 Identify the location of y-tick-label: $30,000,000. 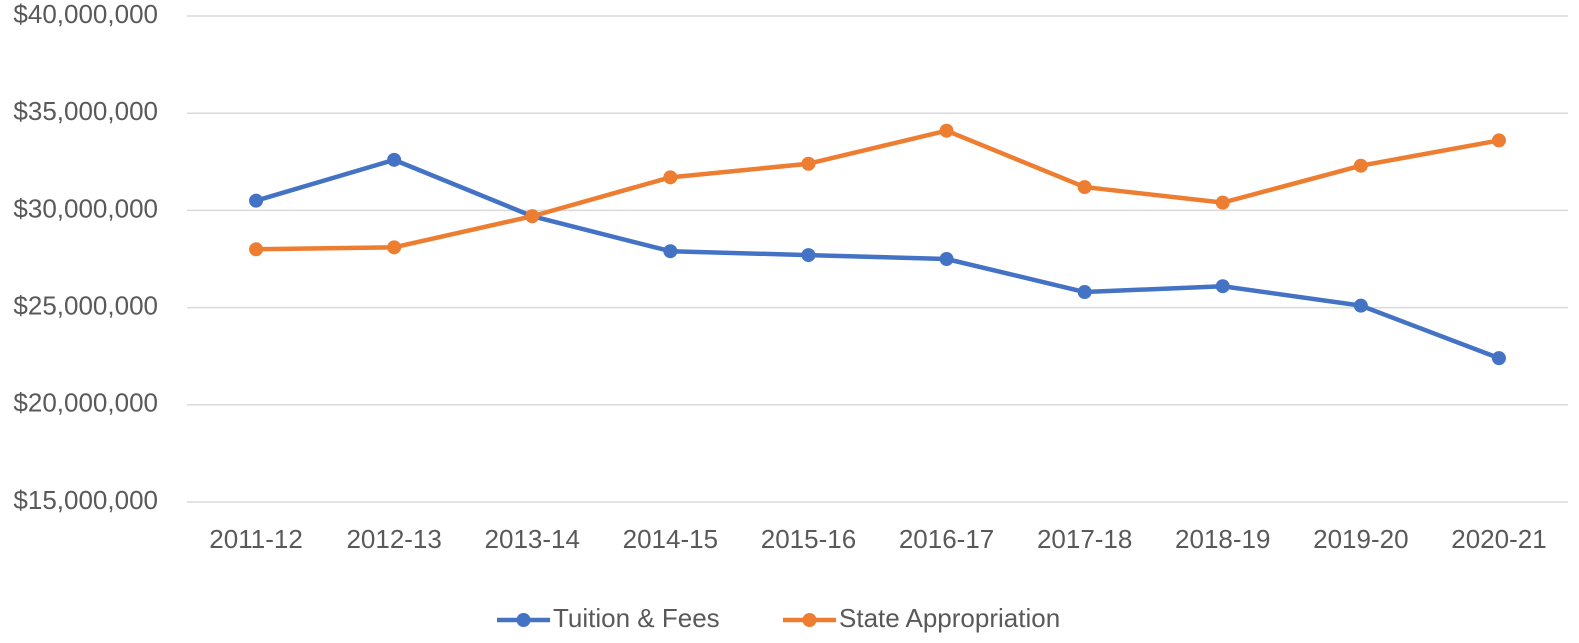
(85, 208).